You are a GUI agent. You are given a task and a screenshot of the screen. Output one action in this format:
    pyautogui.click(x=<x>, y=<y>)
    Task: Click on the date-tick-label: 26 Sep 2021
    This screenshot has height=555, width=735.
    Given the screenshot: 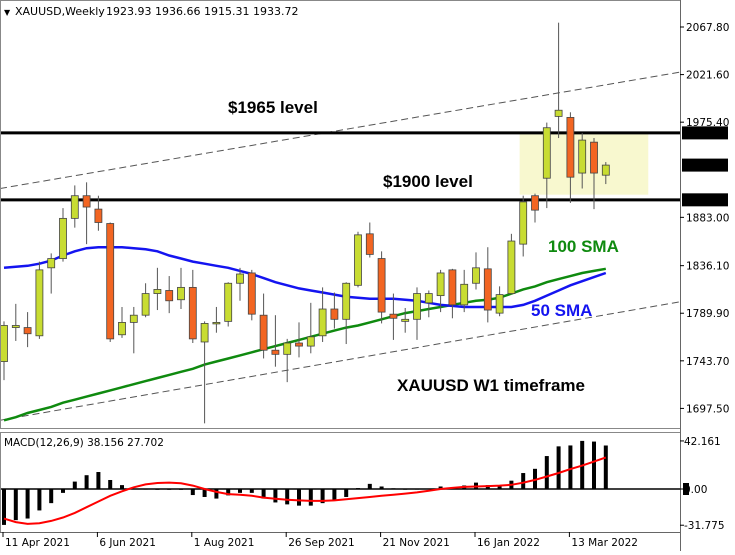 What is the action you would take?
    pyautogui.click(x=321, y=543)
    